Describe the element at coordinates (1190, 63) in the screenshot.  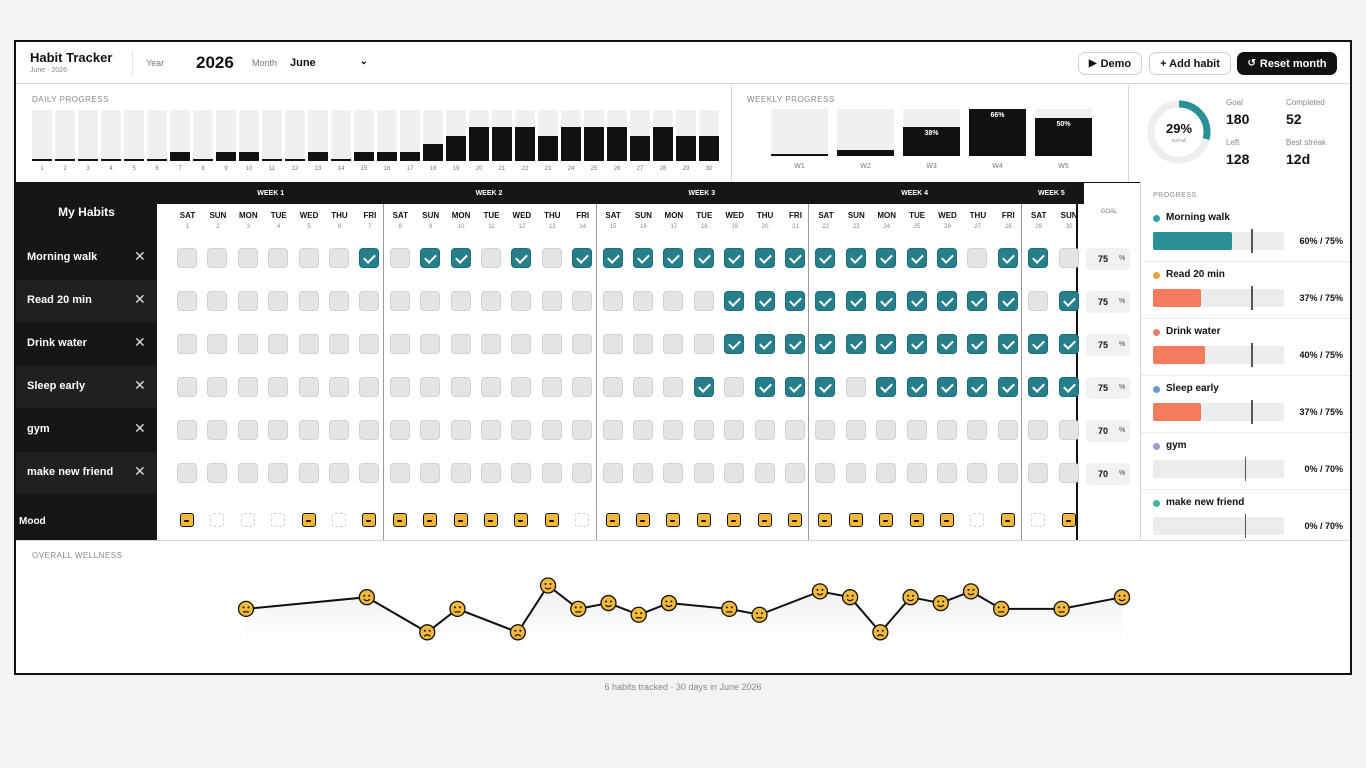
I see `add-habit-button: + Add habit` at that location.